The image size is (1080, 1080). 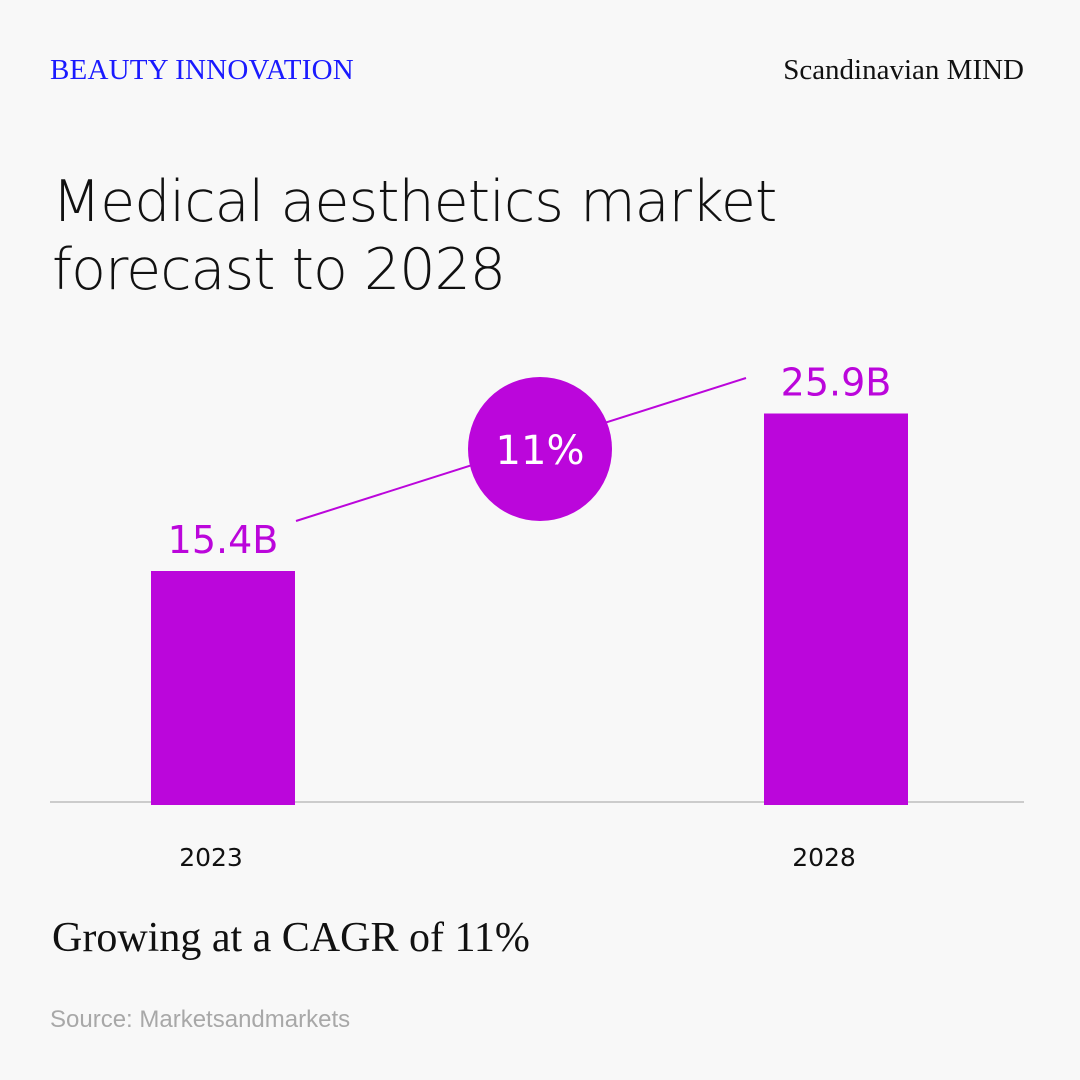 What do you see at coordinates (836, 609) in the screenshot?
I see `bar-2028` at bounding box center [836, 609].